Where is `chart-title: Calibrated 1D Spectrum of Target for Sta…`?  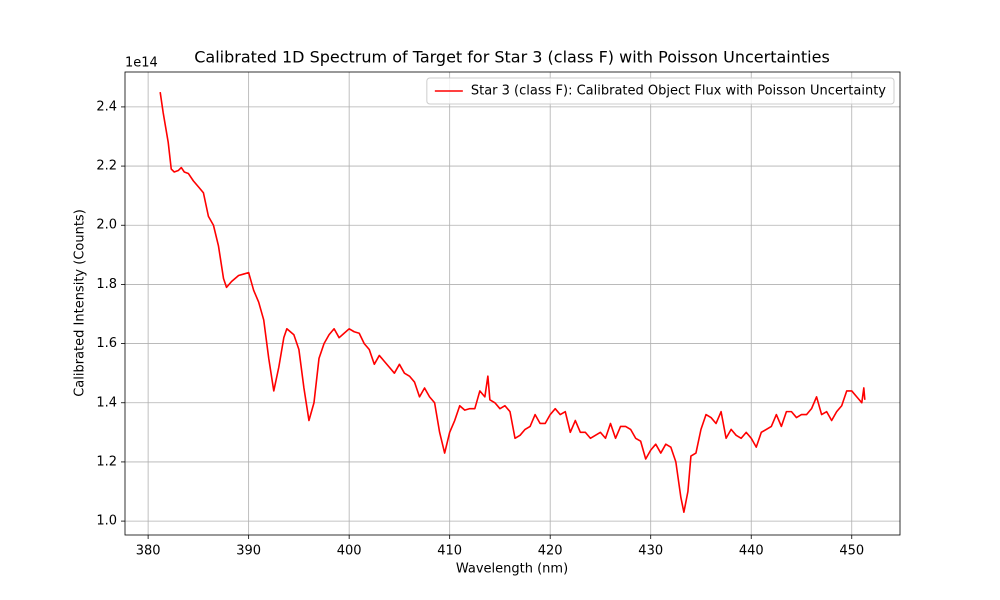
chart-title: Calibrated 1D Spectrum of Target for Sta… is located at coordinates (512, 57).